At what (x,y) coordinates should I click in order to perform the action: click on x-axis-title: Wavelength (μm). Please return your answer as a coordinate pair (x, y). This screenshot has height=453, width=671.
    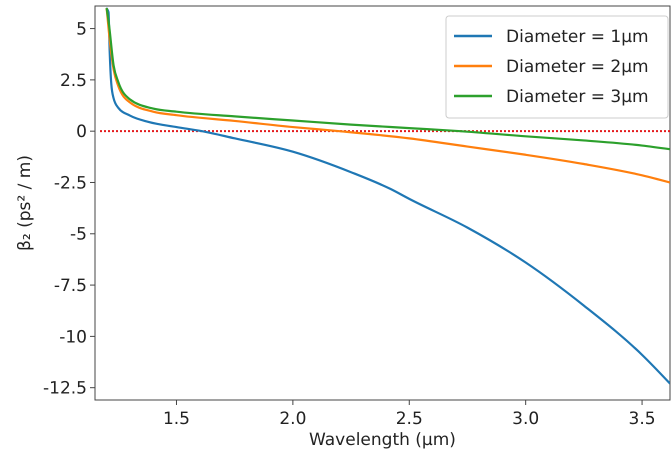
    Looking at the image, I should click on (382, 440).